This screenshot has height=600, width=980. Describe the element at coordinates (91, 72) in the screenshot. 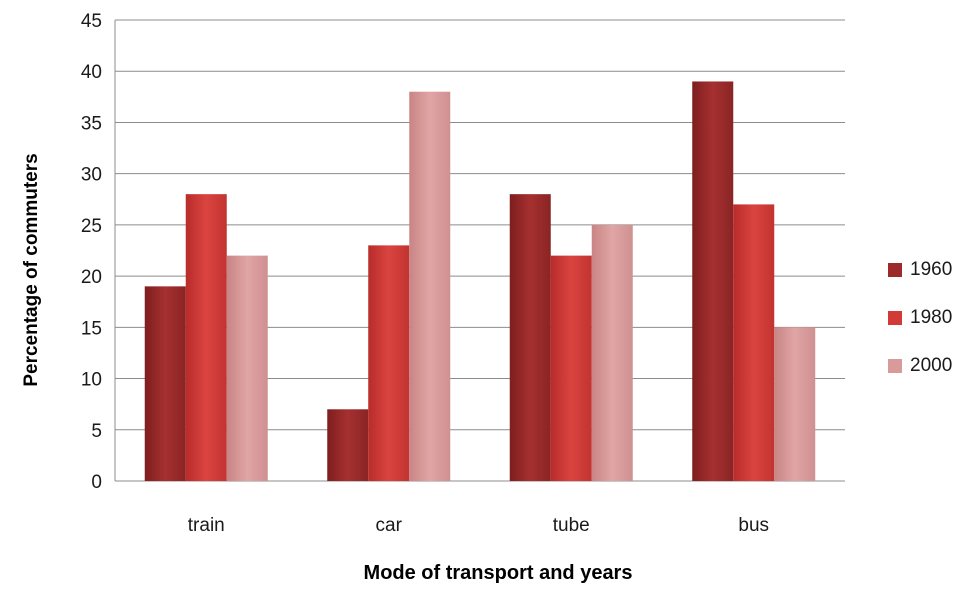

I see `y-tick-label: 40` at that location.